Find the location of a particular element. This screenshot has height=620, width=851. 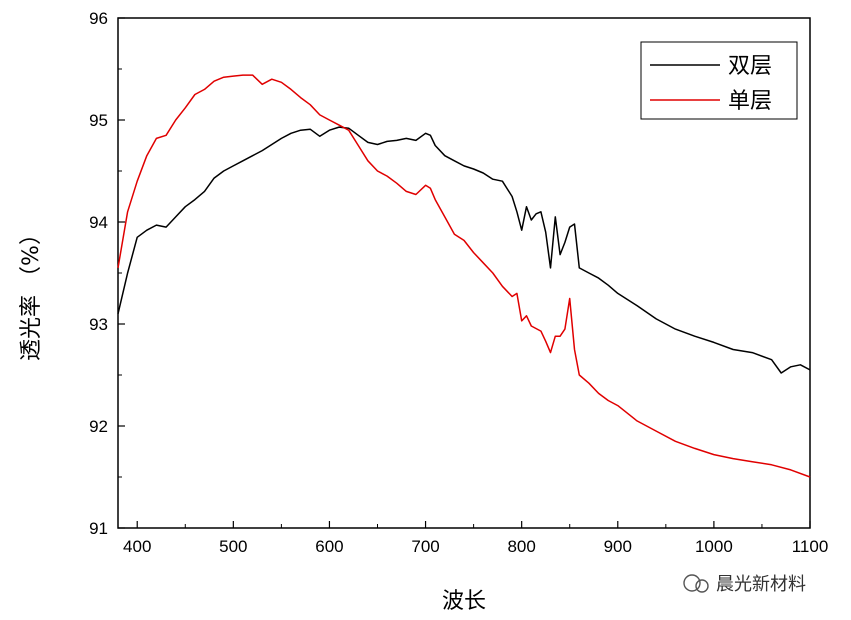

watermark-left-text: 大数跨境 is located at coordinates (70, 604).